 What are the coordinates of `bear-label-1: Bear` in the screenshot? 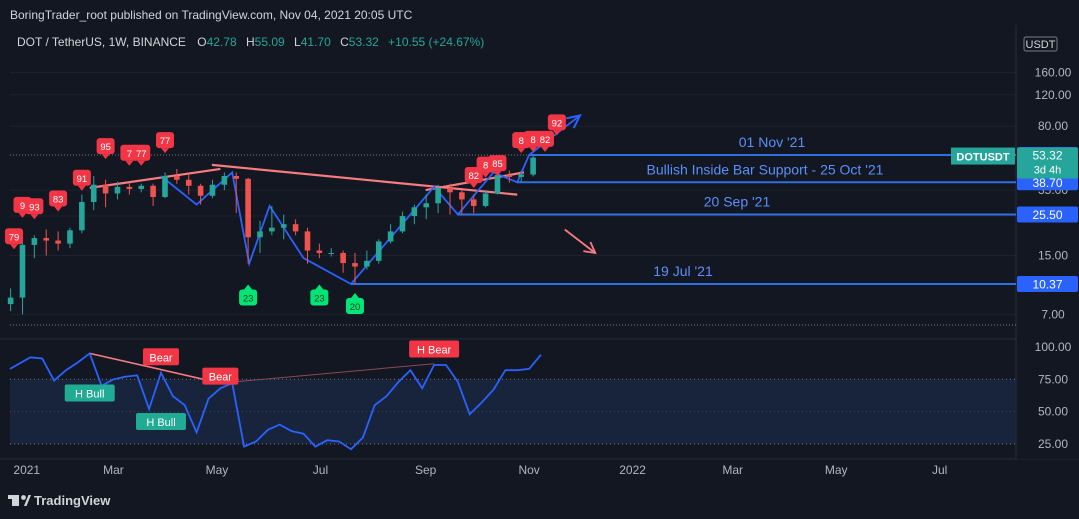 It's located at (220, 376).